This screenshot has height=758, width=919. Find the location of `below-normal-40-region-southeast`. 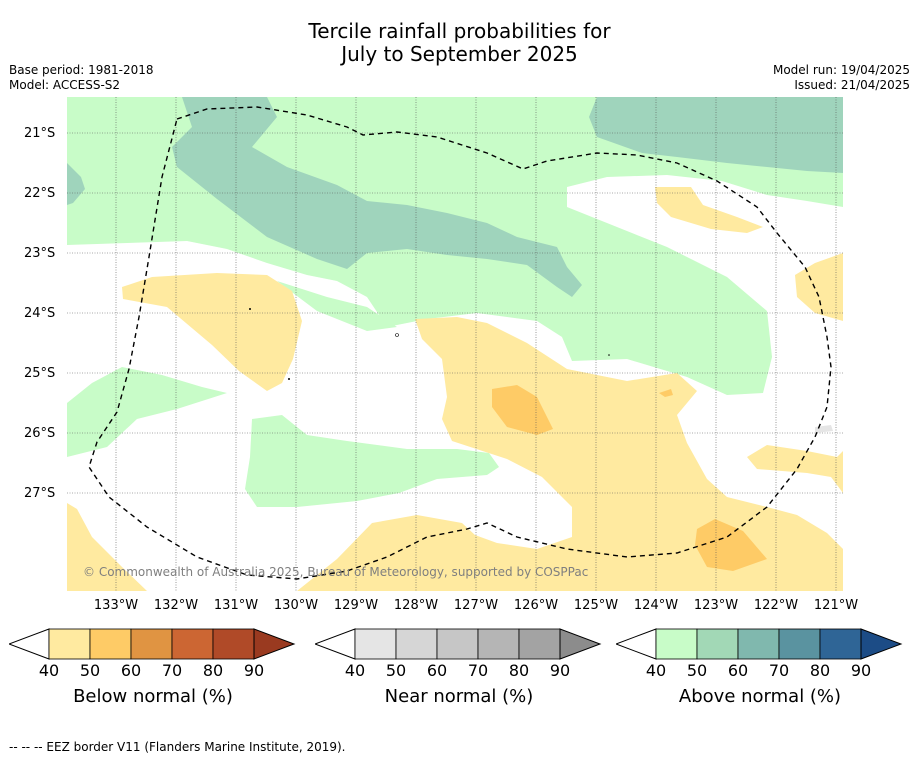

below-normal-40-region-southeast is located at coordinates (795, 469).